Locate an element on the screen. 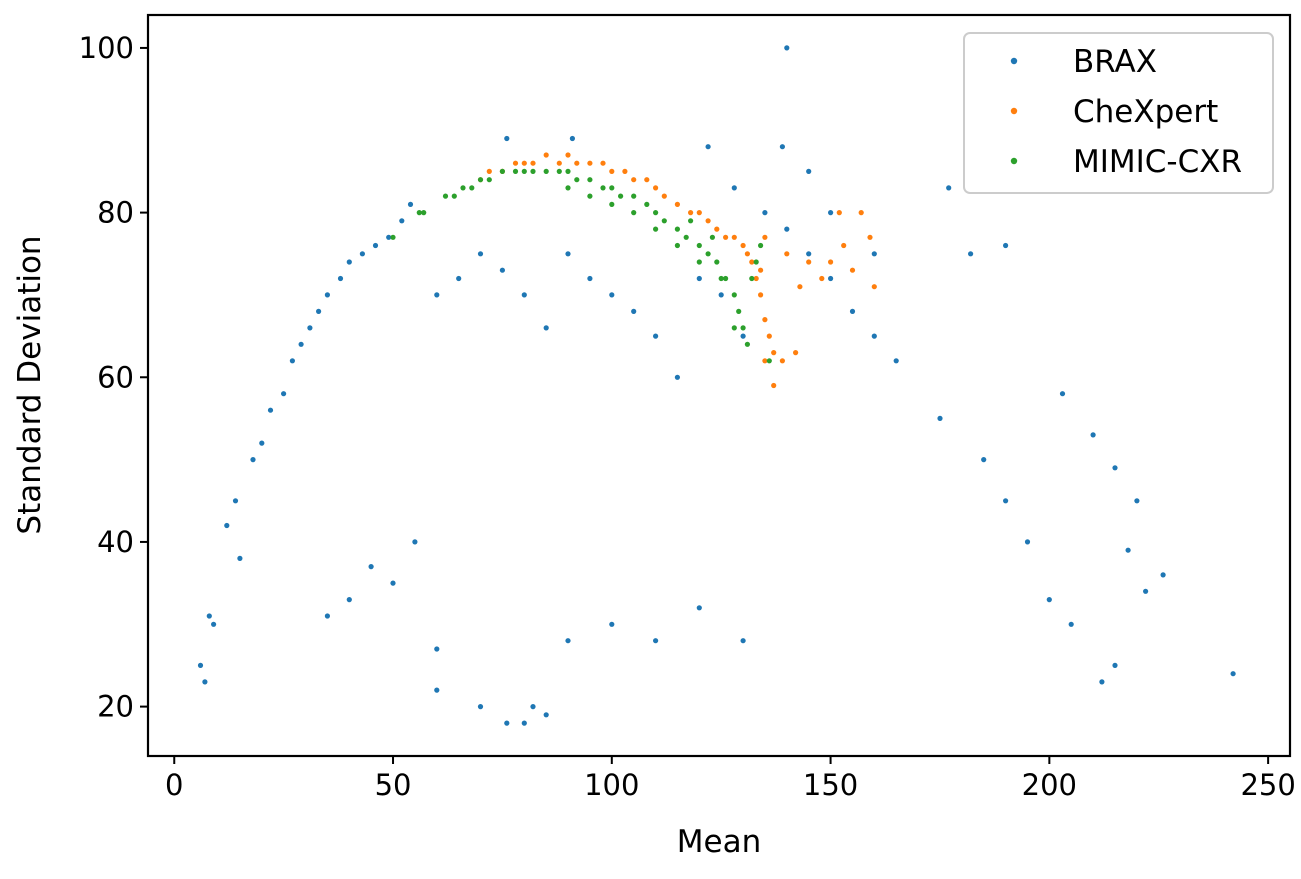 The height and width of the screenshot is (879, 1301). legend: BRAX CheXpert MIMIC-CXR is located at coordinates (1118, 113).